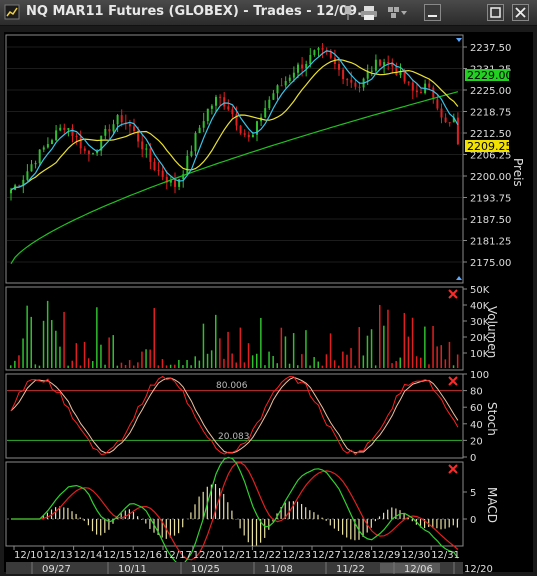 The height and width of the screenshot is (576, 537). I want to click on stoch-upper-label: 80.006, so click(232, 386).